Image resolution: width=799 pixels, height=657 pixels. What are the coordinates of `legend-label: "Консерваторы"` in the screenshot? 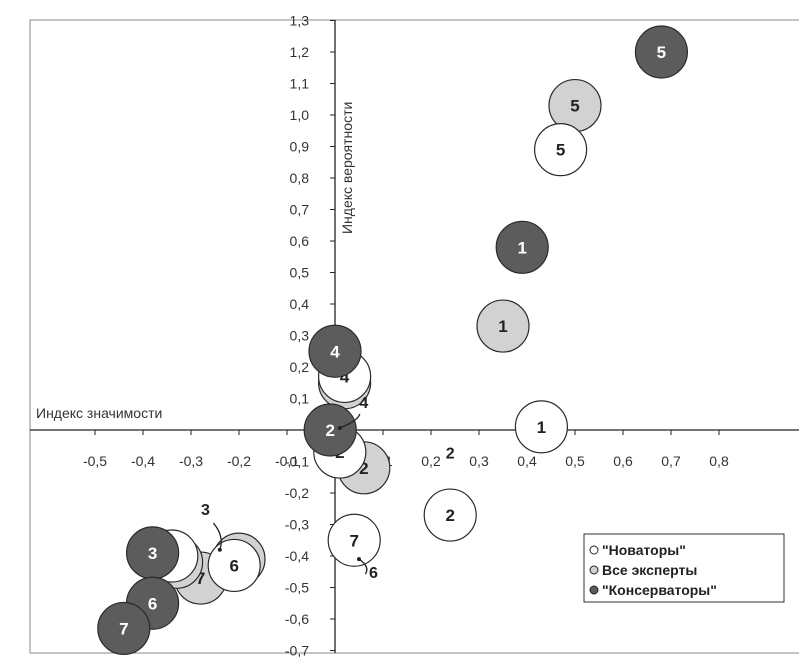 It's located at (659, 590).